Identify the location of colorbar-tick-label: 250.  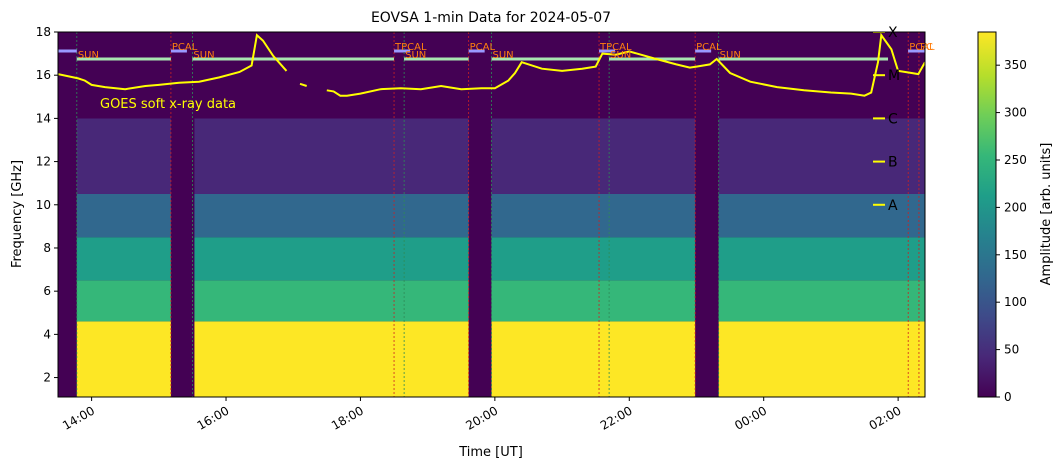
(1015, 160).